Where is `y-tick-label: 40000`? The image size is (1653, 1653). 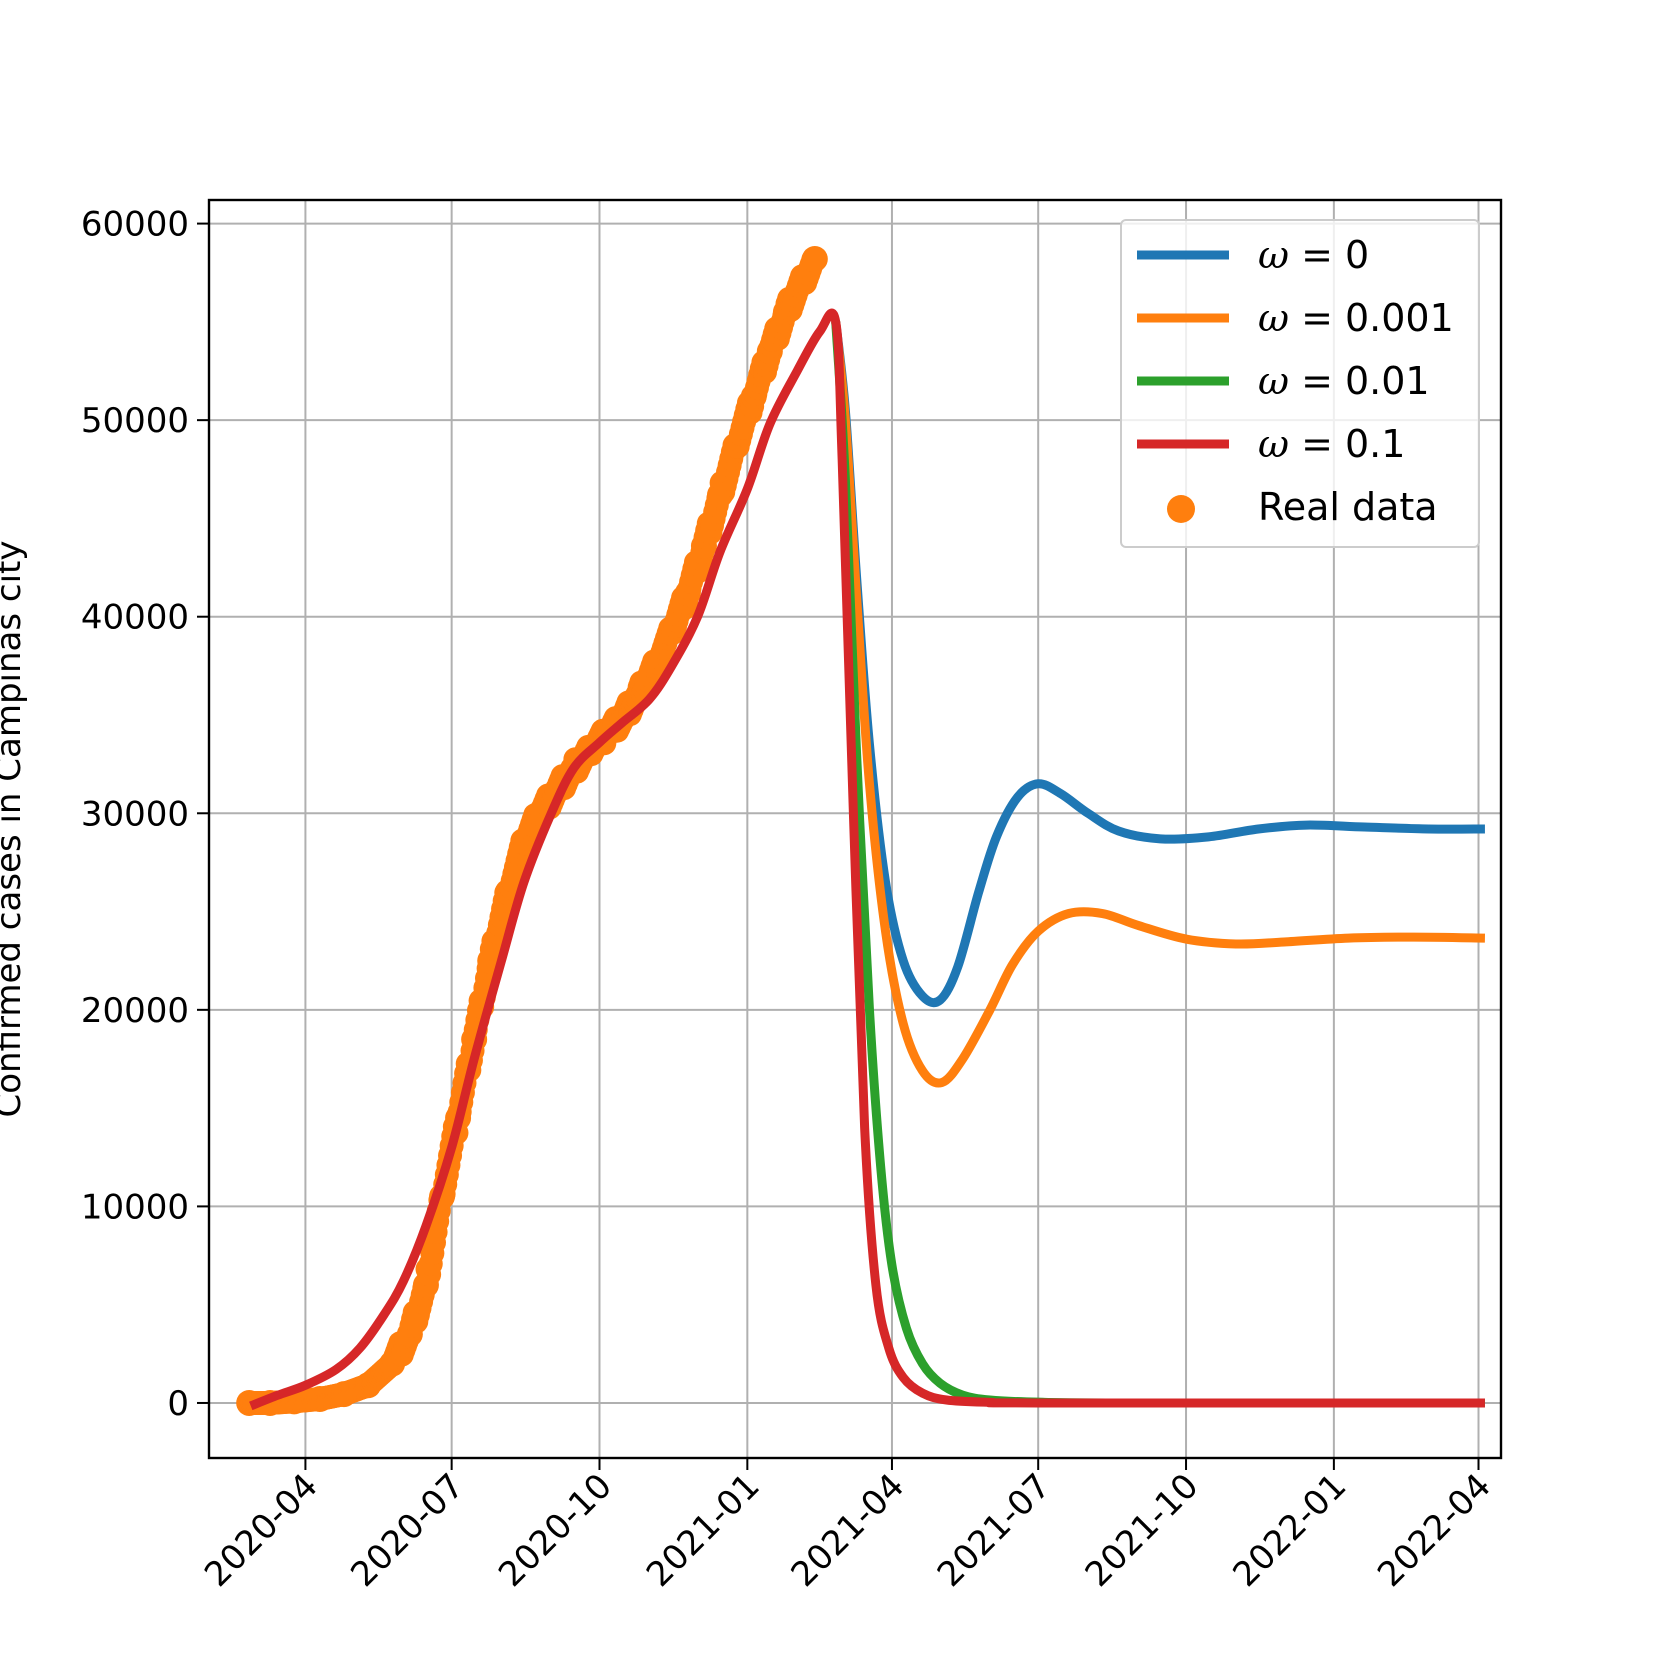 y-tick-label: 40000 is located at coordinates (135, 618).